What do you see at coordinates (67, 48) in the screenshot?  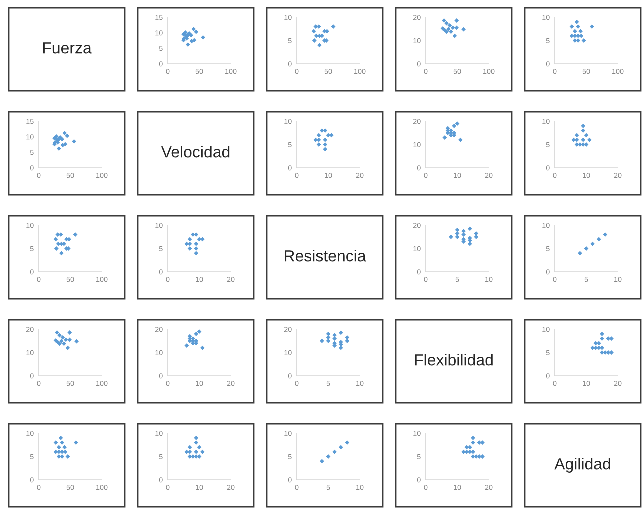 I see `text: Fuerza` at bounding box center [67, 48].